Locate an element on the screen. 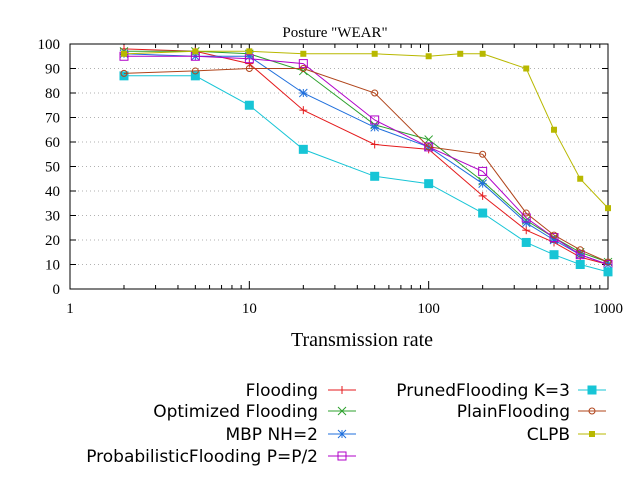 The image size is (640, 480). y-tick-label: 90 is located at coordinates (52, 70).